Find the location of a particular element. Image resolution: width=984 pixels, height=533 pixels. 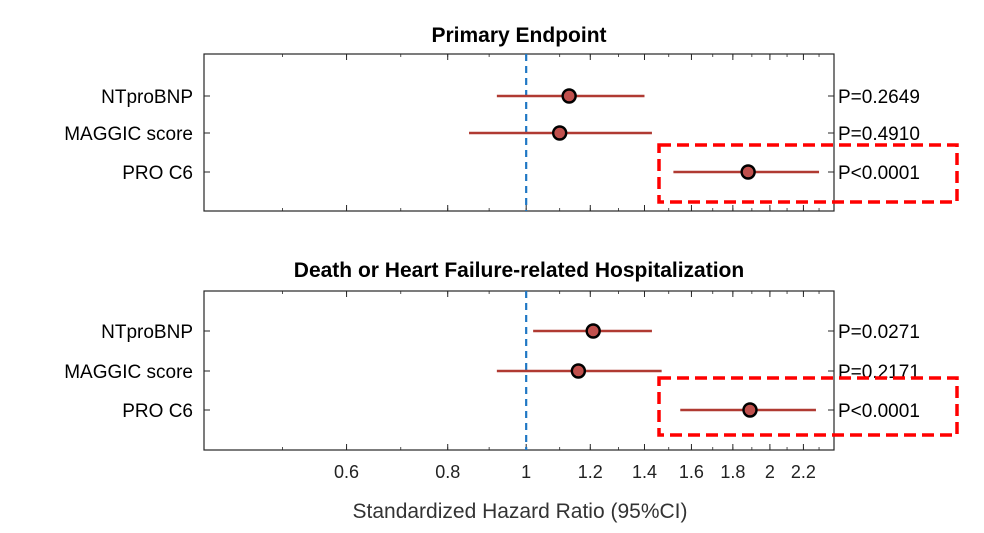

x-axis-label: Standardized Hazard Ratio (95%CI) is located at coordinates (520, 511).